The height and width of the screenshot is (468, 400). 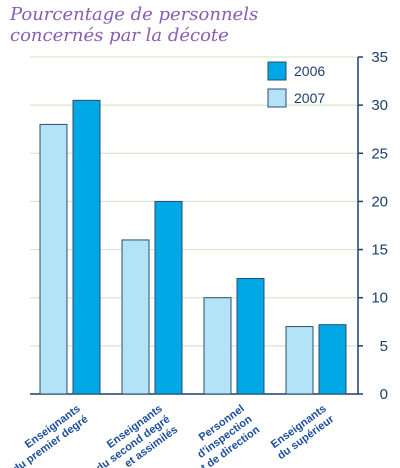 What do you see at coordinates (379, 57) in the screenshot?
I see `y-tick-label: 35` at bounding box center [379, 57].